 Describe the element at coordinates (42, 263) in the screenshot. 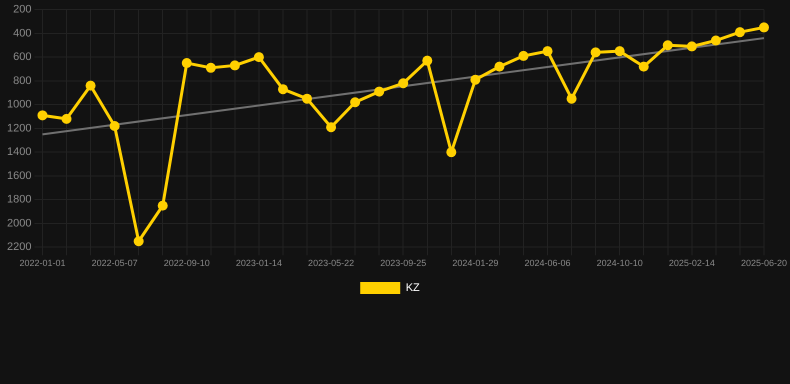

I see `x-tick-label: 2022-01-01` at that location.